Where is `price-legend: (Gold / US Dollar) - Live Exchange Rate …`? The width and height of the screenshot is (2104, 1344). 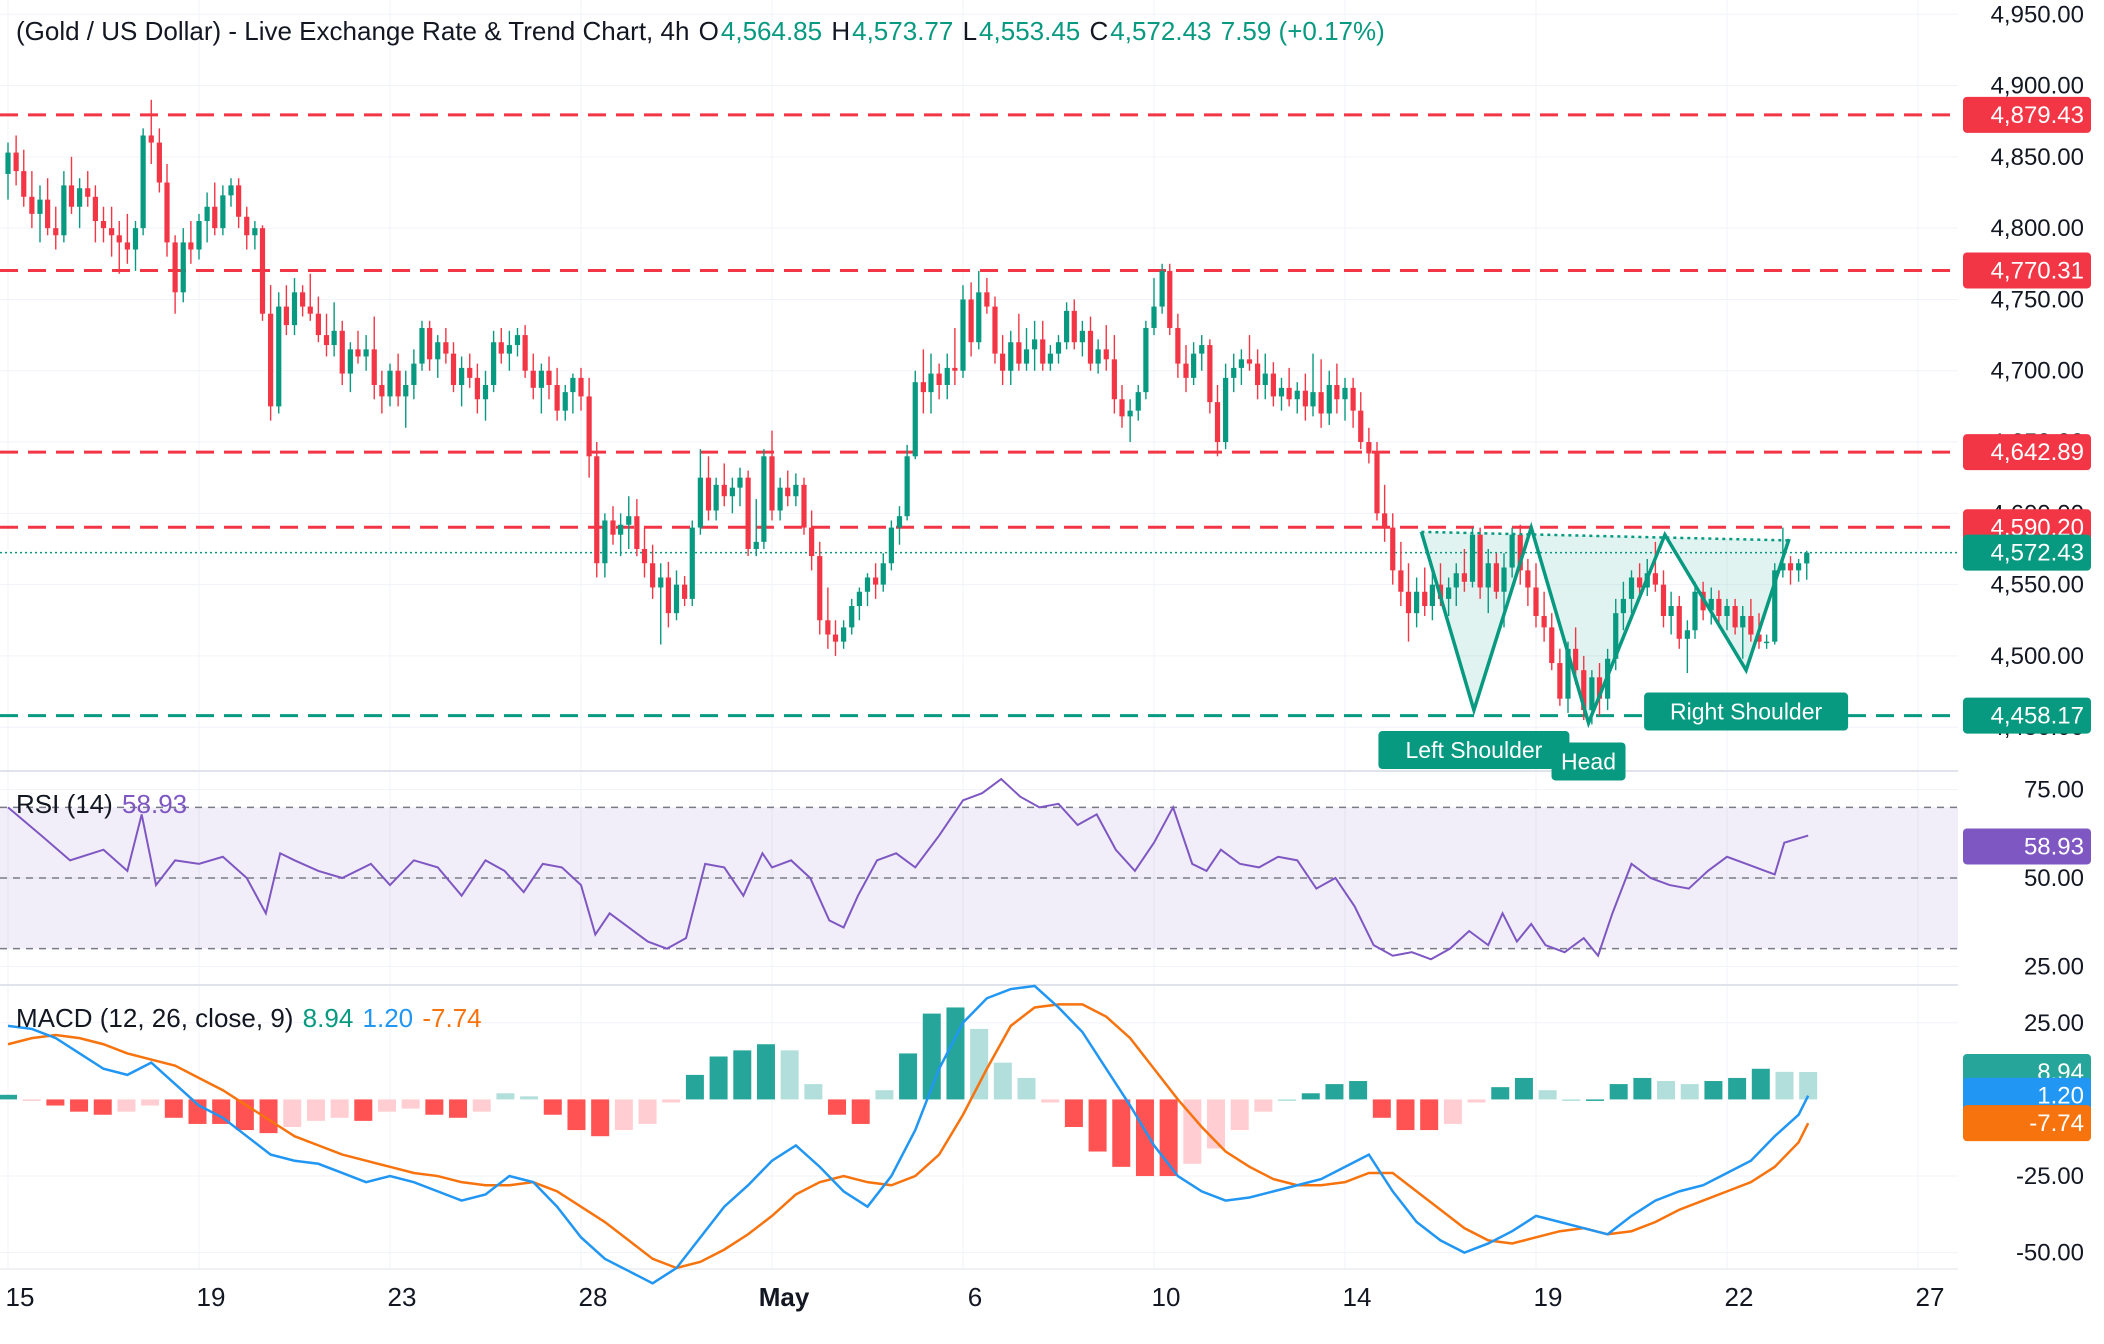
price-legend: (Gold / US Dollar) - Live Exchange Rate … is located at coordinates (701, 31).